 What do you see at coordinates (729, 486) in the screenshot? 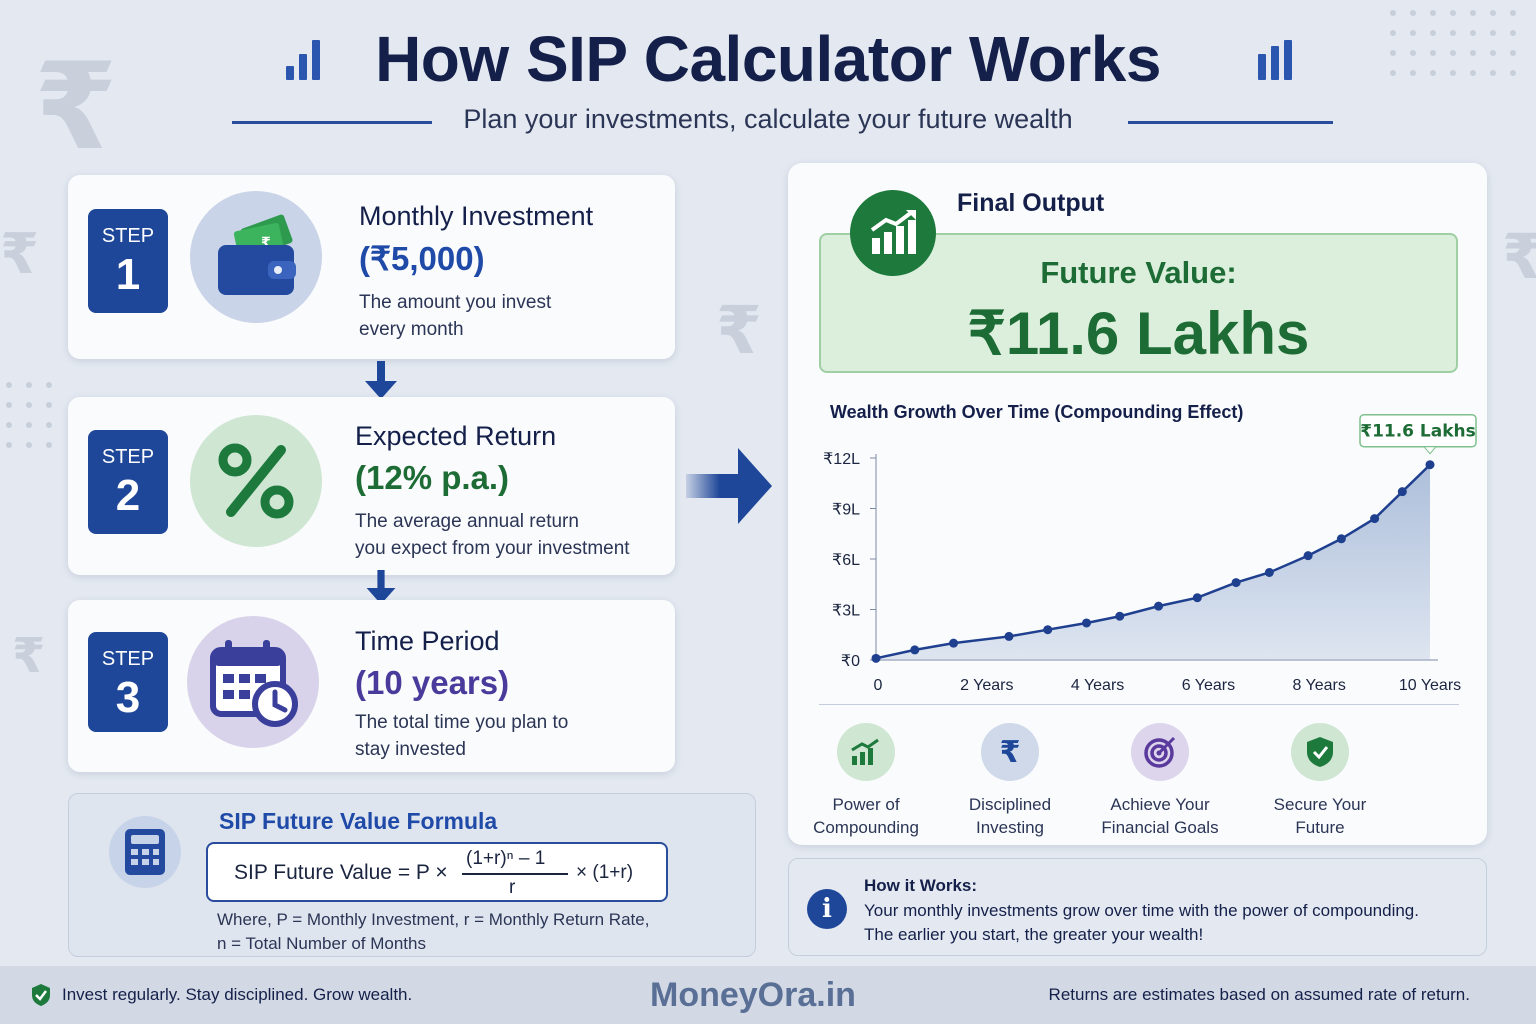
I see `right-arrow-icon` at bounding box center [729, 486].